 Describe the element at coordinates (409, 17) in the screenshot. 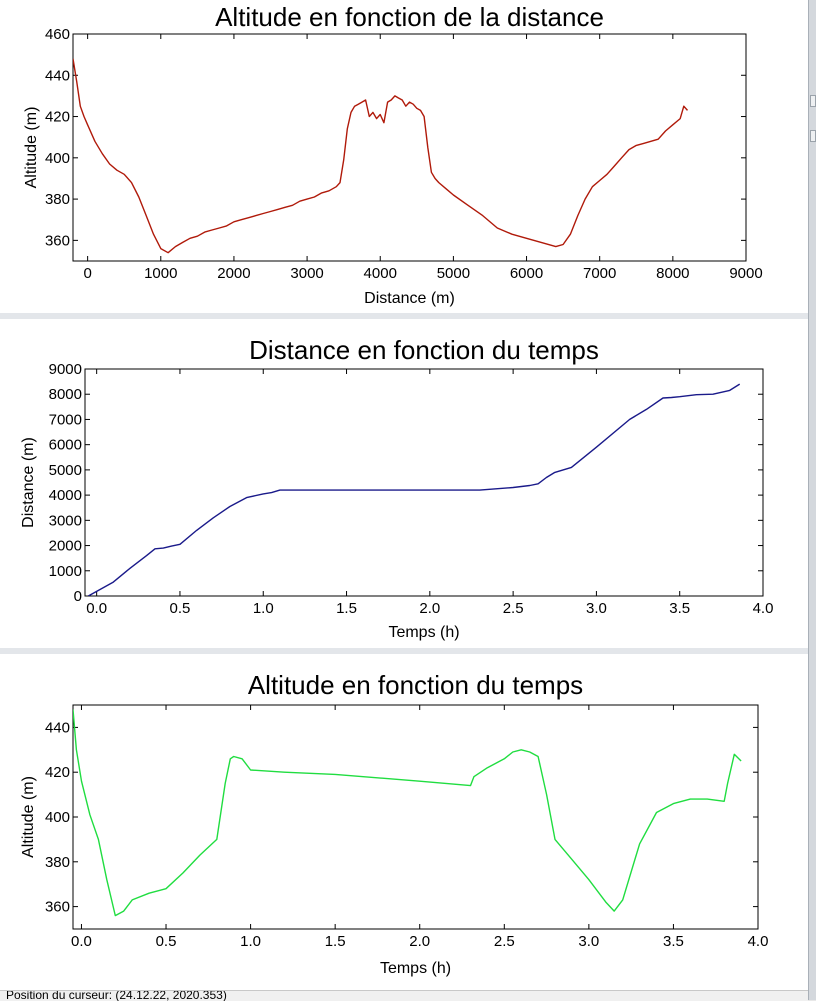

I see `chart-title: Altitude en fonction de la distance` at that location.